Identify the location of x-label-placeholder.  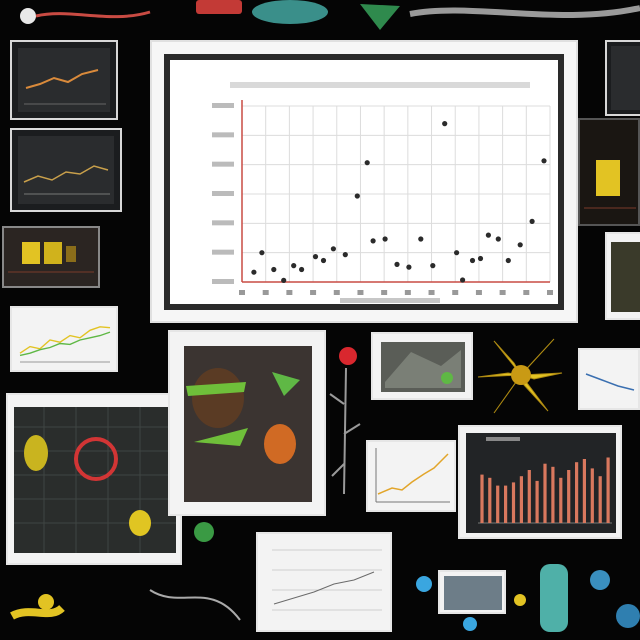
(390, 300).